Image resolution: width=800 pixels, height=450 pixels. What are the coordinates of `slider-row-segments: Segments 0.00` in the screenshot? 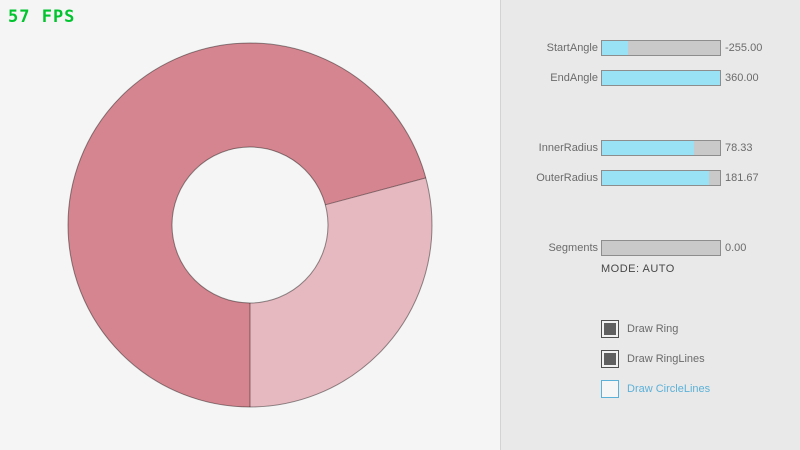 It's located at (650, 248).